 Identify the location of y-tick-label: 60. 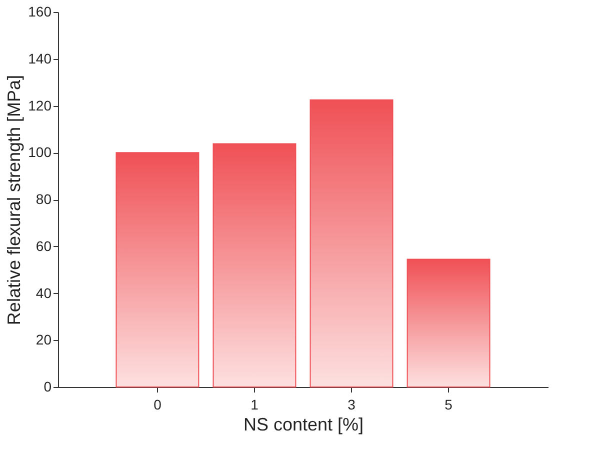
(44, 246).